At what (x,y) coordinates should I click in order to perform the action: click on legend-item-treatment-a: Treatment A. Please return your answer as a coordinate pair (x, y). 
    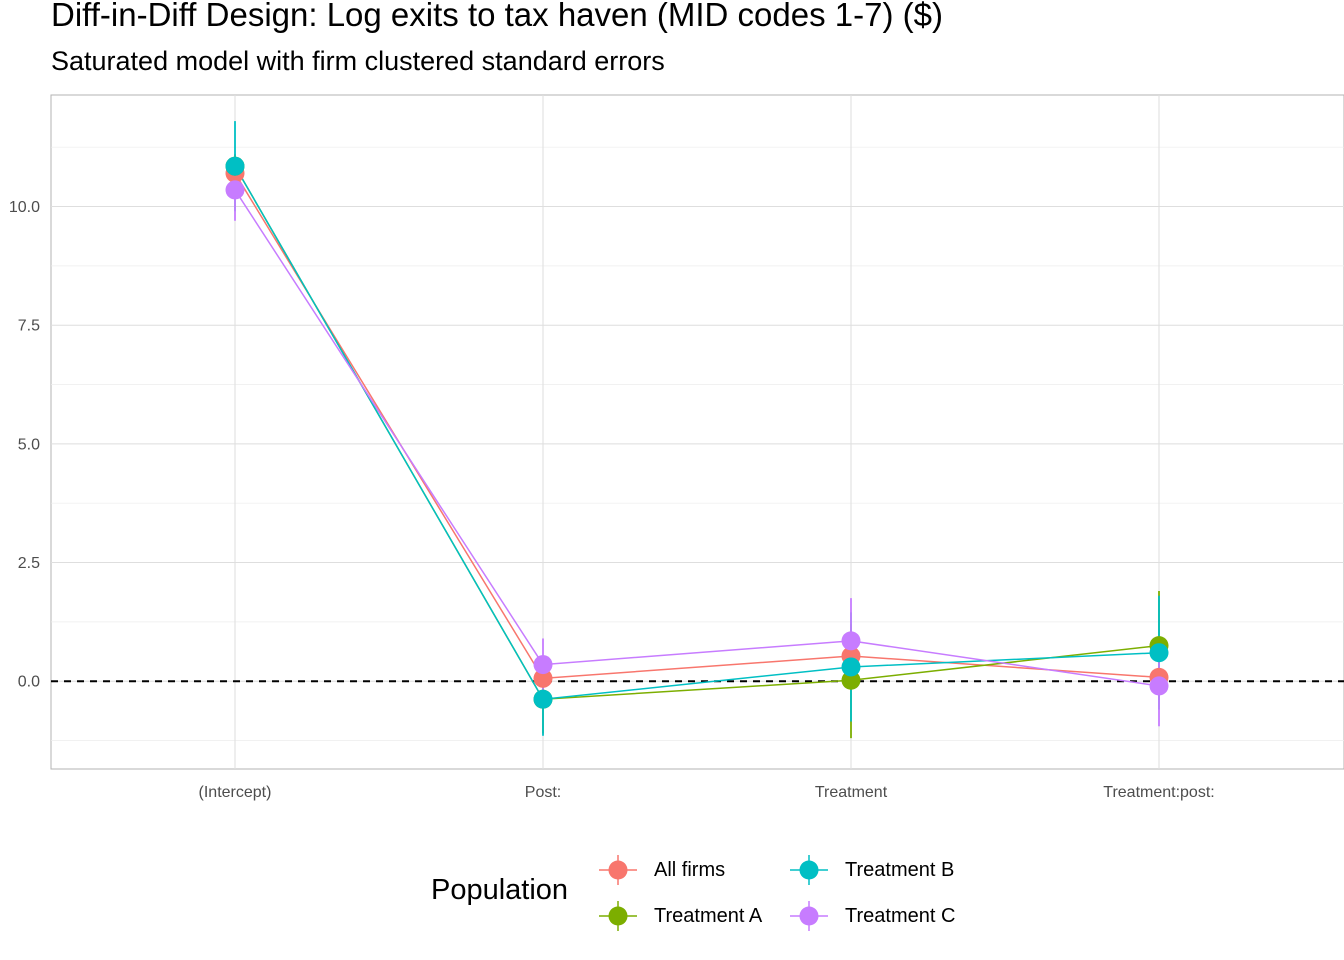
    Looking at the image, I should click on (680, 916).